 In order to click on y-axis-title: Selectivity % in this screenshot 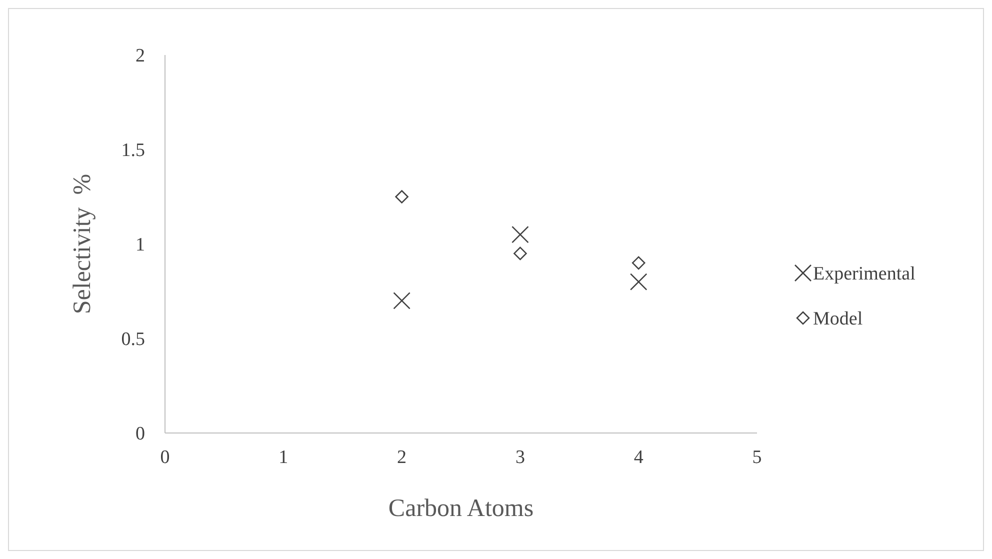, I will do `click(82, 244)`.